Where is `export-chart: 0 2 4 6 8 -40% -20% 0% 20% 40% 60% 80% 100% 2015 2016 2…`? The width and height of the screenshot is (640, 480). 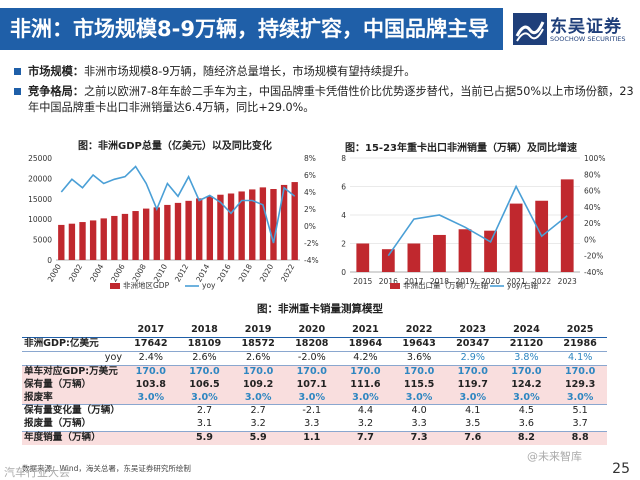 export-chart: 0 2 4 6 8 -40% -20% 0% 20% 40% 60% 80% 100% 2015 2016 2… is located at coordinates (473, 222).